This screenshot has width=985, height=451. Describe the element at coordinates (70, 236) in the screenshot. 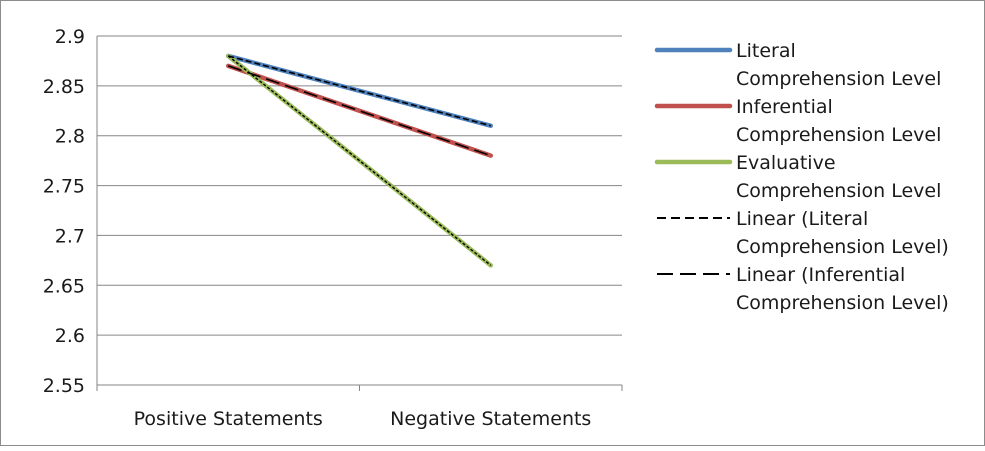

I see `y-tick-label: 2.7` at that location.